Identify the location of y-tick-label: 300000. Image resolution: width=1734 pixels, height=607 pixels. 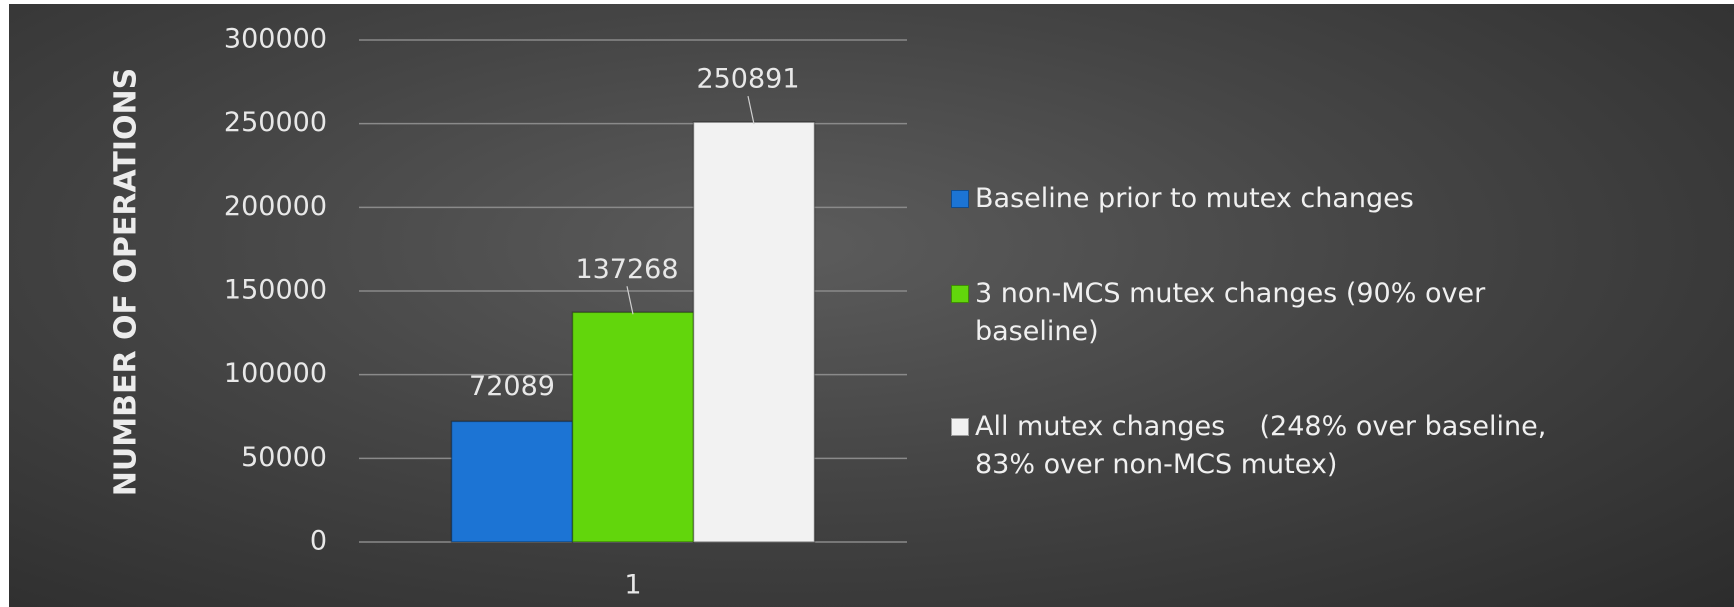
(275, 39).